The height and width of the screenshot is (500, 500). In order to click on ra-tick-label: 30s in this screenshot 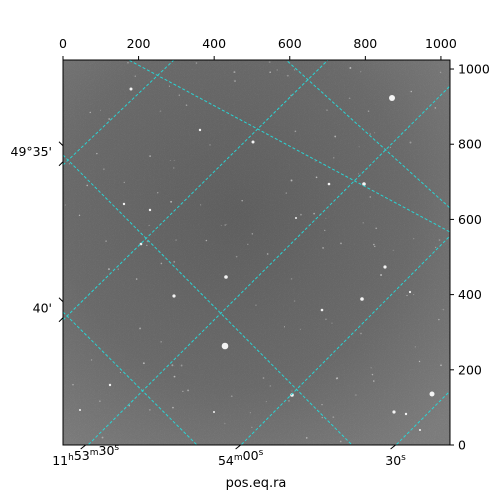, I will do `click(395, 460)`.